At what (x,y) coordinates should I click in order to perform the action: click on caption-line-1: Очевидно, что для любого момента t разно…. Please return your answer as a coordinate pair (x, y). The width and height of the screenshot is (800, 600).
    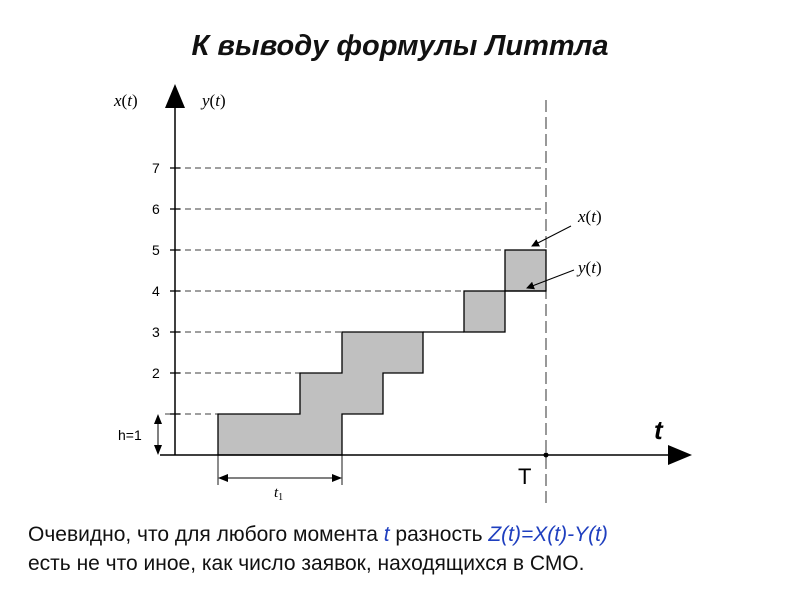
    Looking at the image, I should click on (318, 534).